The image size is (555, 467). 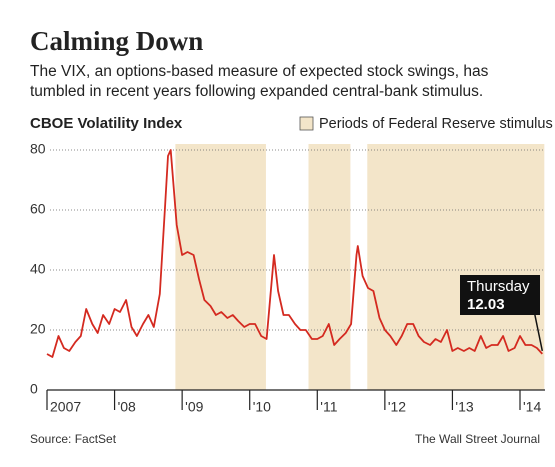 What do you see at coordinates (34, 389) in the screenshot?
I see `y-tick-label: 0` at bounding box center [34, 389].